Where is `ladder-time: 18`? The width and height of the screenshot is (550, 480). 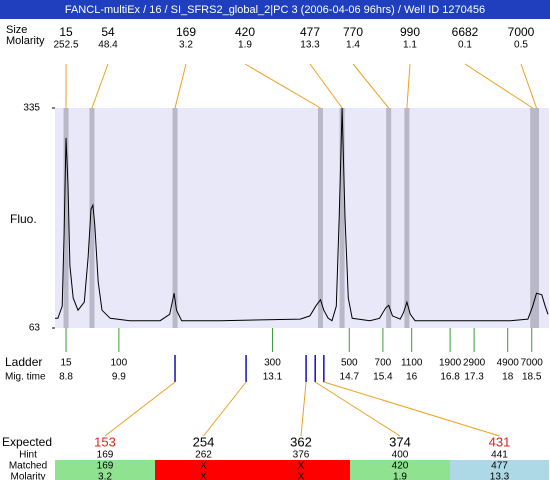 ladder-time: 18 is located at coordinates (508, 377).